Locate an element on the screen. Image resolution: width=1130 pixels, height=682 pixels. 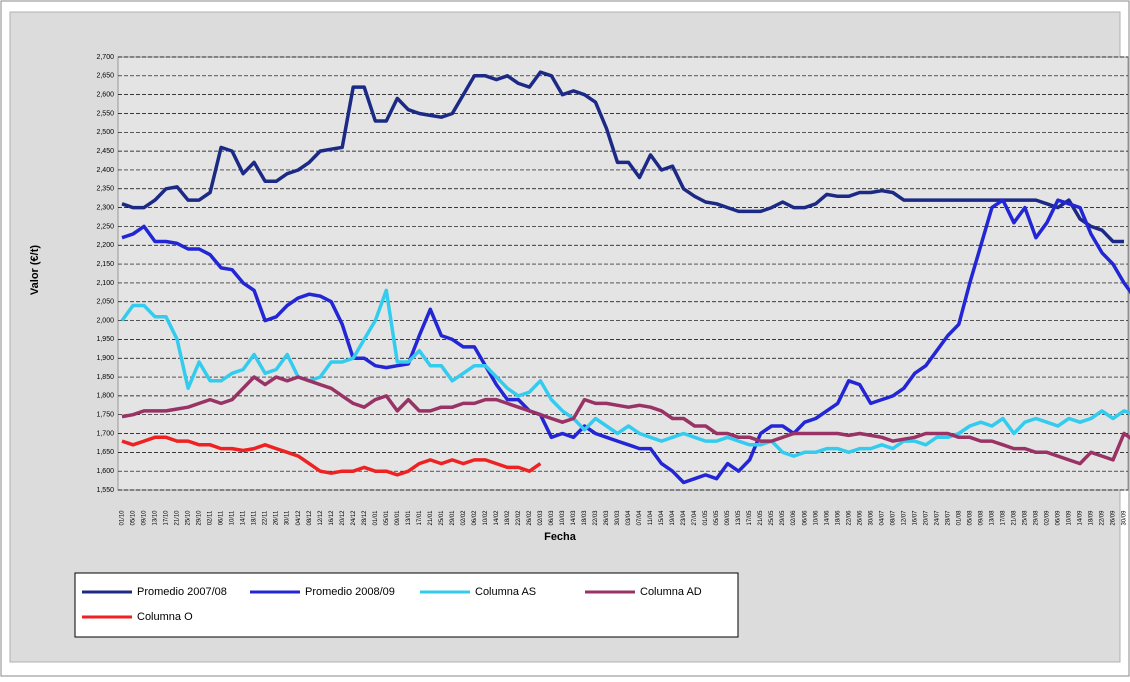
x-tick-label: 26/03 is located at coordinates (607, 518).